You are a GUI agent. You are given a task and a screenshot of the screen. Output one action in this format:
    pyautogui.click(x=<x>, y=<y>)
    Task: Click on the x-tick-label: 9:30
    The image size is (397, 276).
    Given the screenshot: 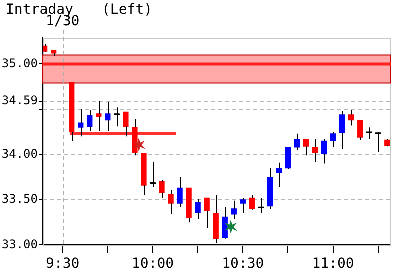 What is the action you would take?
    pyautogui.click(x=63, y=264)
    